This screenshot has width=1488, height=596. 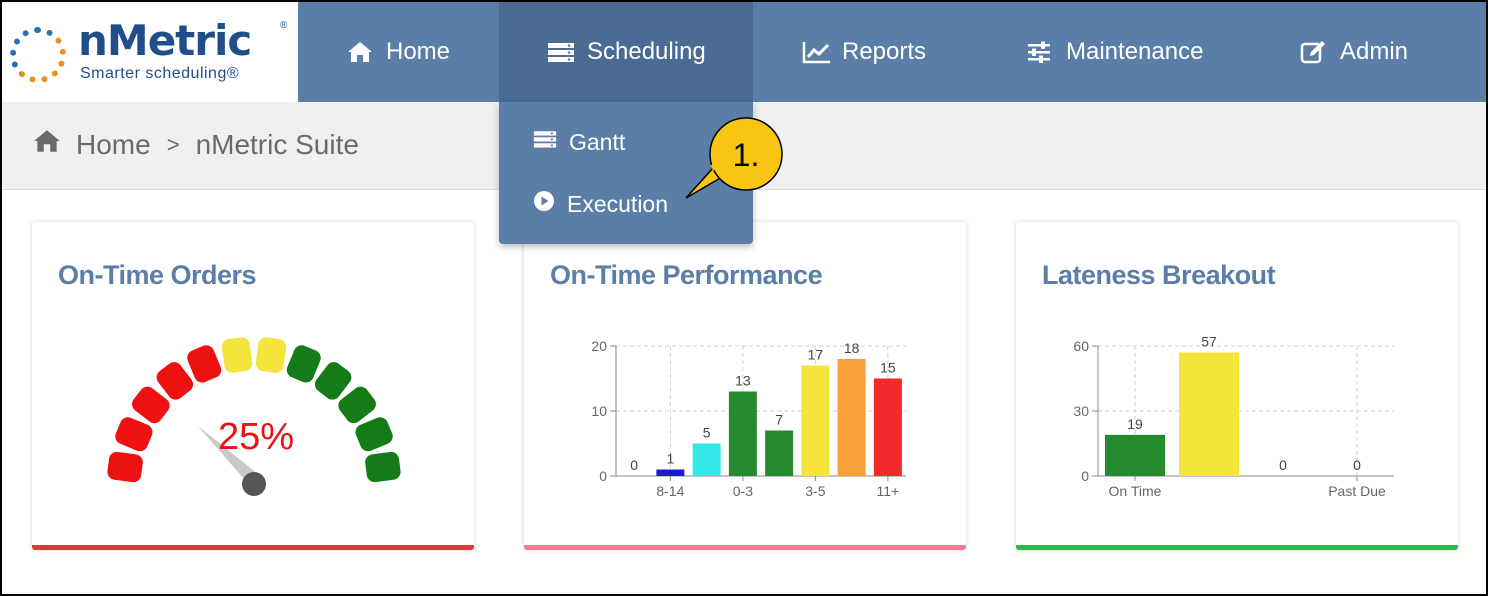 What do you see at coordinates (1374, 51) in the screenshot?
I see `nav-item-label: Admin` at bounding box center [1374, 51].